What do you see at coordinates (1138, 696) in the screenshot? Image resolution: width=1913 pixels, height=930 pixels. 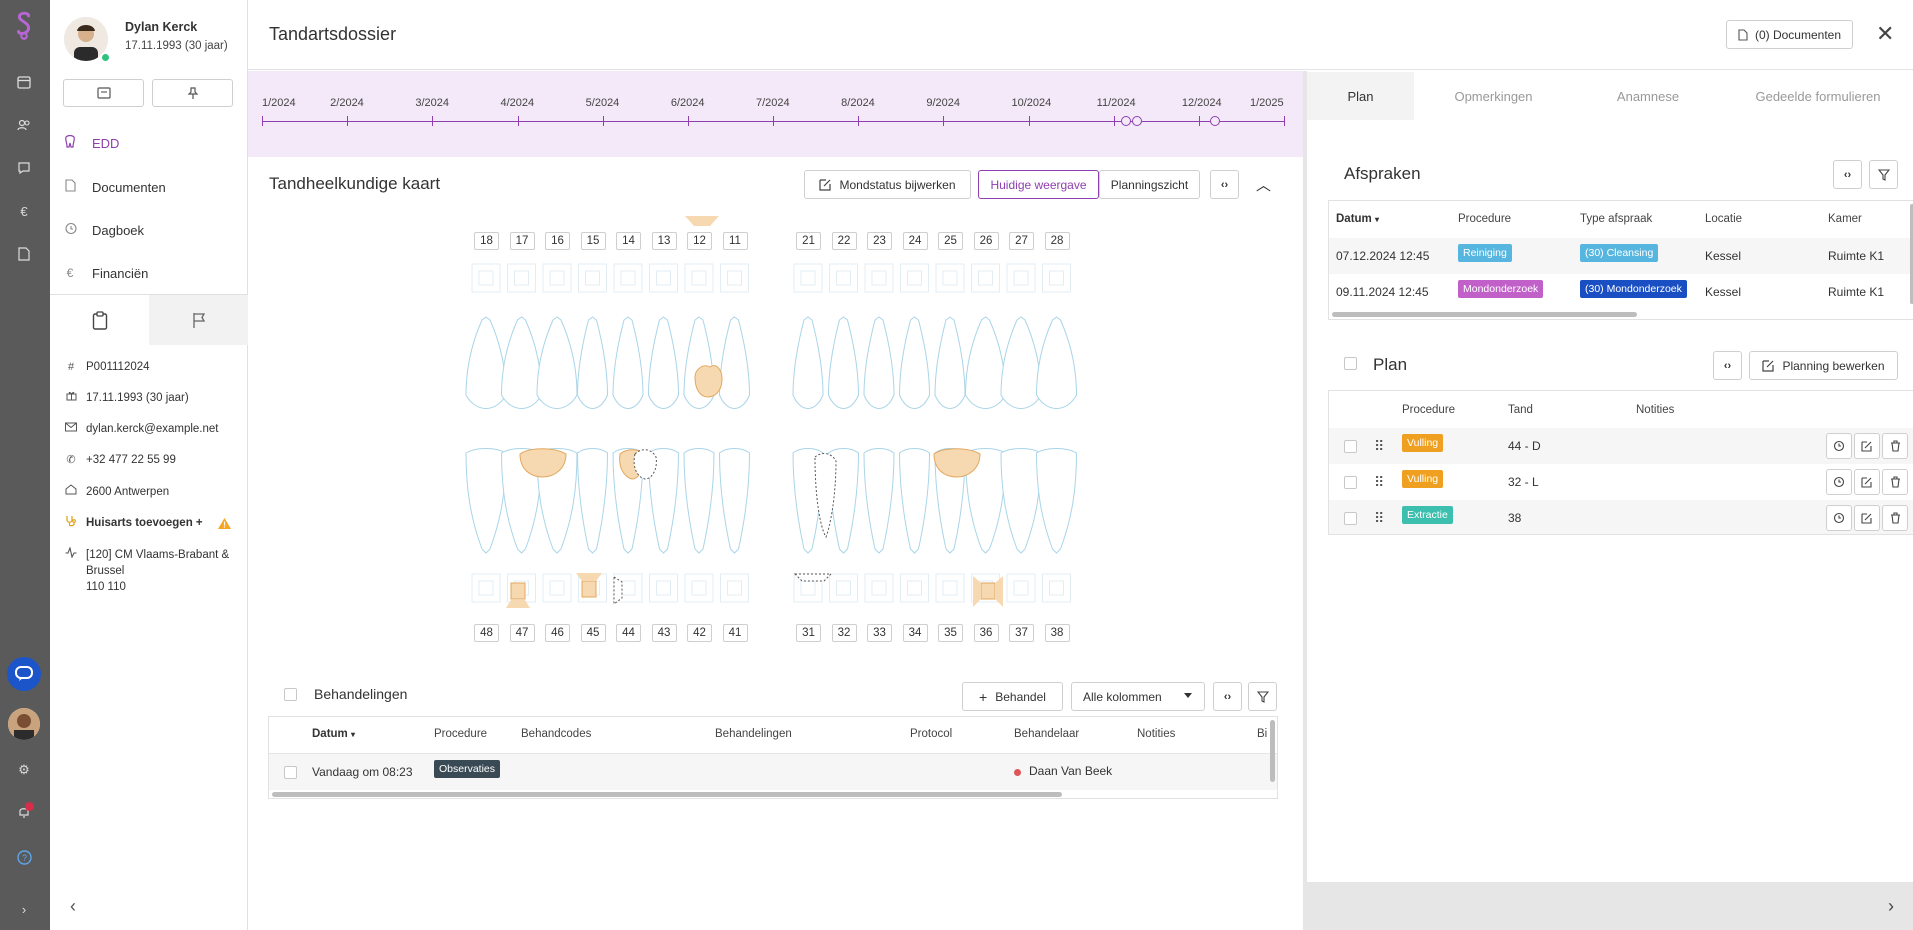 I see `columns-select: Alle kolommen` at bounding box center [1138, 696].